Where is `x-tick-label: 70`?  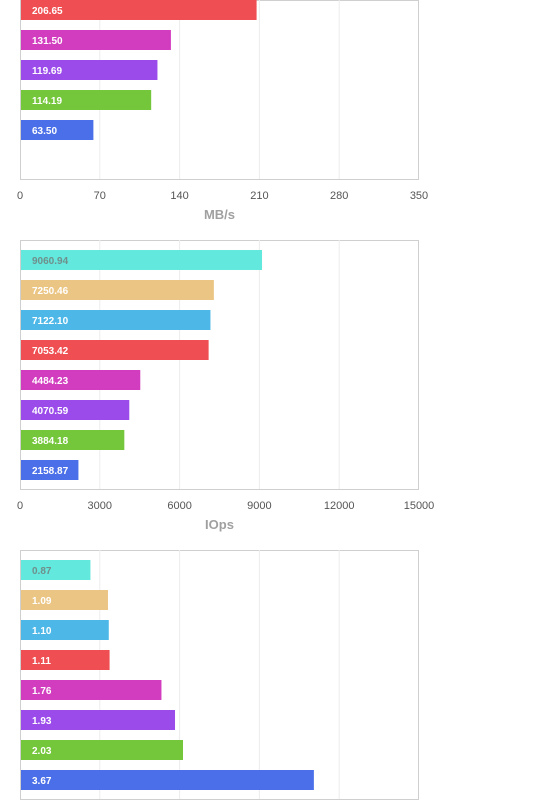
x-tick-label: 70 is located at coordinates (100, 196).